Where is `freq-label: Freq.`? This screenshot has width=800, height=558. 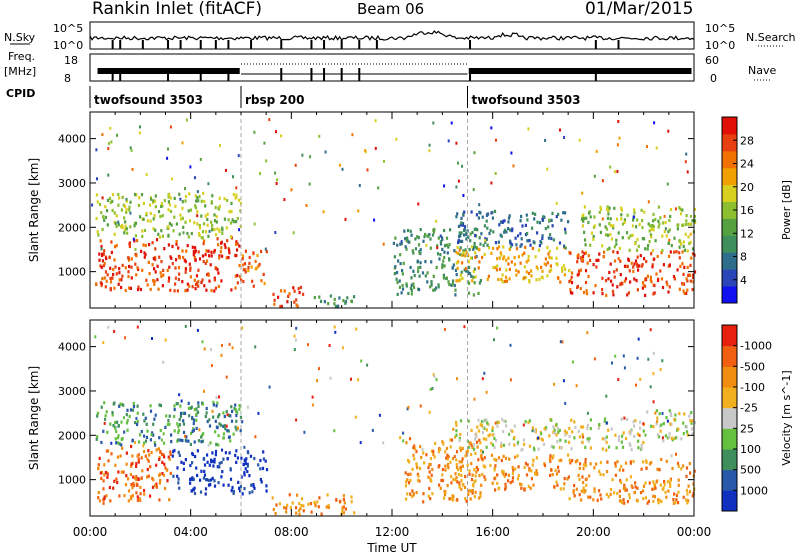
freq-label: Freq. is located at coordinates (21, 56).